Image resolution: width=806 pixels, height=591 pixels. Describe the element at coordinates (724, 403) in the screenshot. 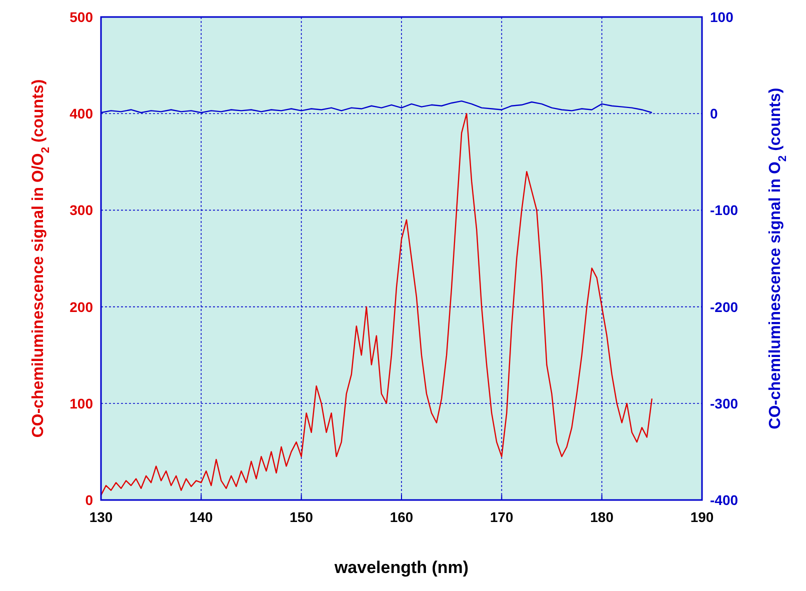

I see `y2-tick-label: -300` at that location.